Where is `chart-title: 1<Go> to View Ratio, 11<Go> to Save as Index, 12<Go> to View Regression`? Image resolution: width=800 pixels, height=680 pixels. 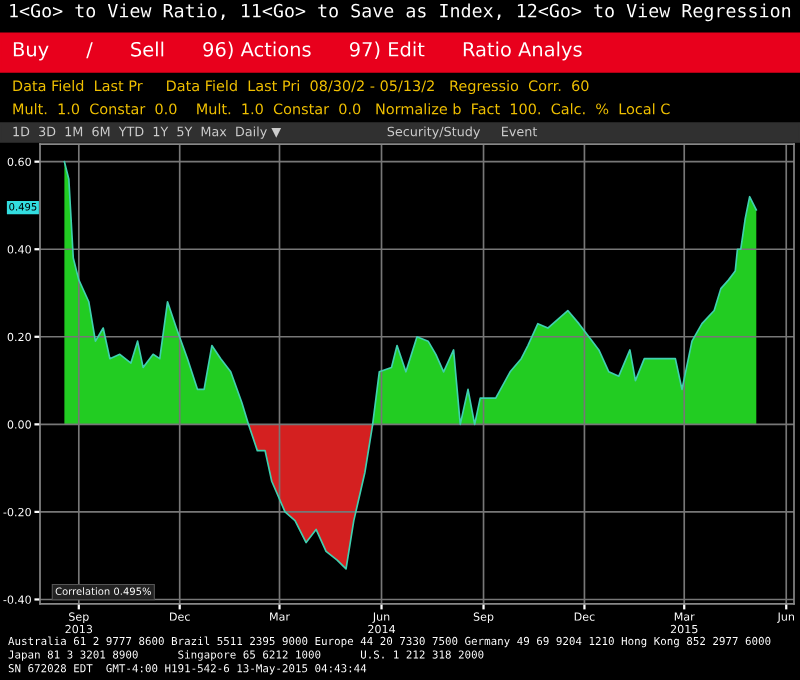
chart-title: 1<Go> to View Ratio, 11<Go> to Save as Index, 12<Go> to View Regression is located at coordinates (400, 12).